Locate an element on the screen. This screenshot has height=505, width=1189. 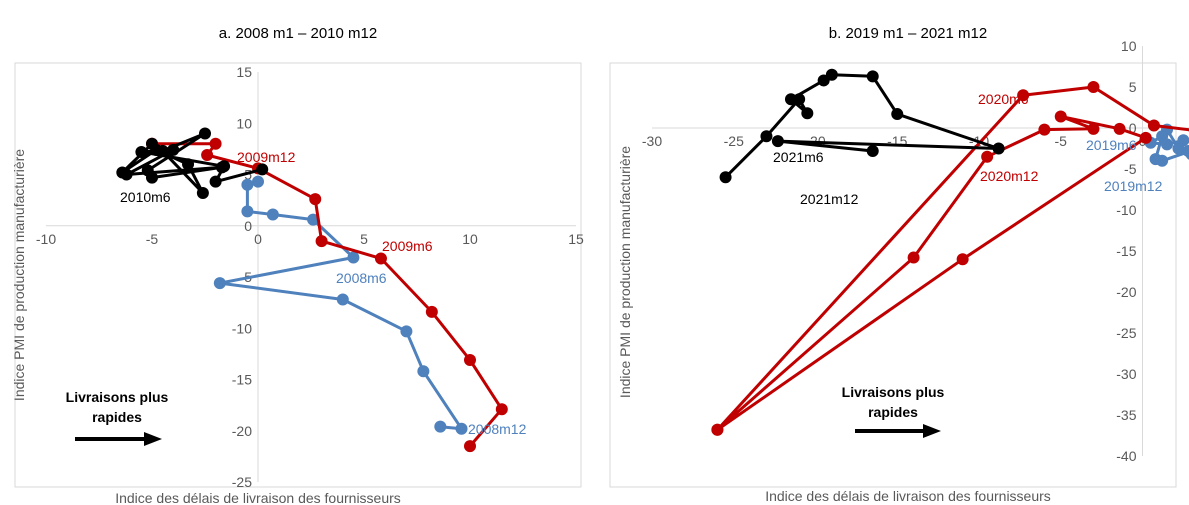
x-tick-label: -30 is located at coordinates (652, 141).